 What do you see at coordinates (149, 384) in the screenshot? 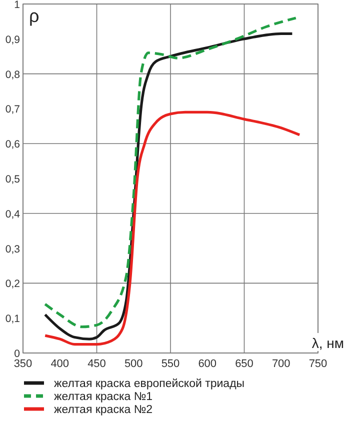
I see `legend-label: желтая краска европейской триады` at bounding box center [149, 384].